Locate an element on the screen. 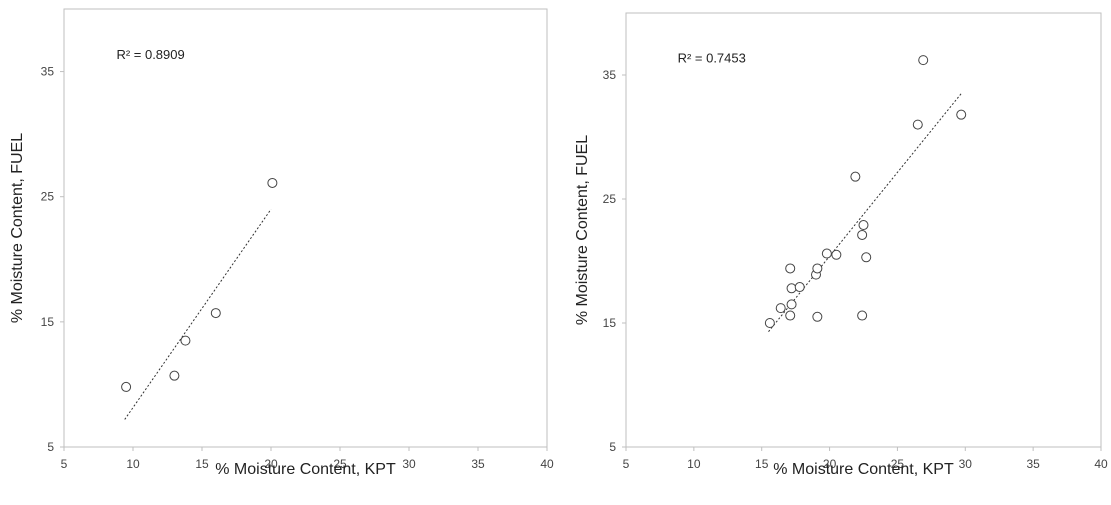  r-squared-annotation: R² = 0.8909 is located at coordinates (150, 54).